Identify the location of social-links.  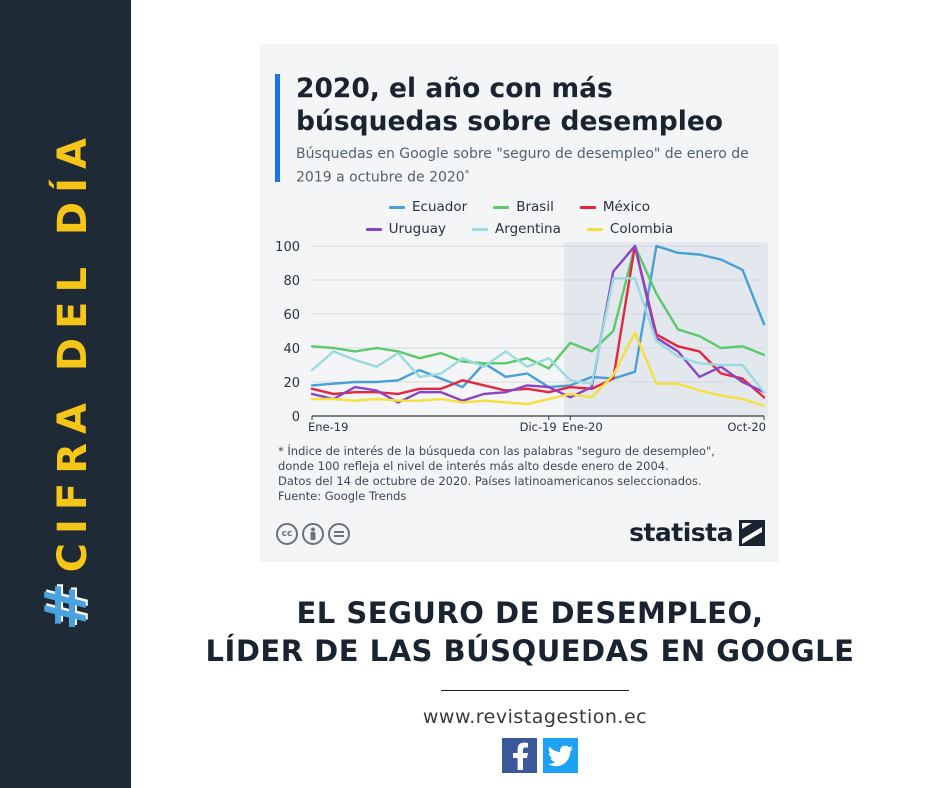
(540, 755).